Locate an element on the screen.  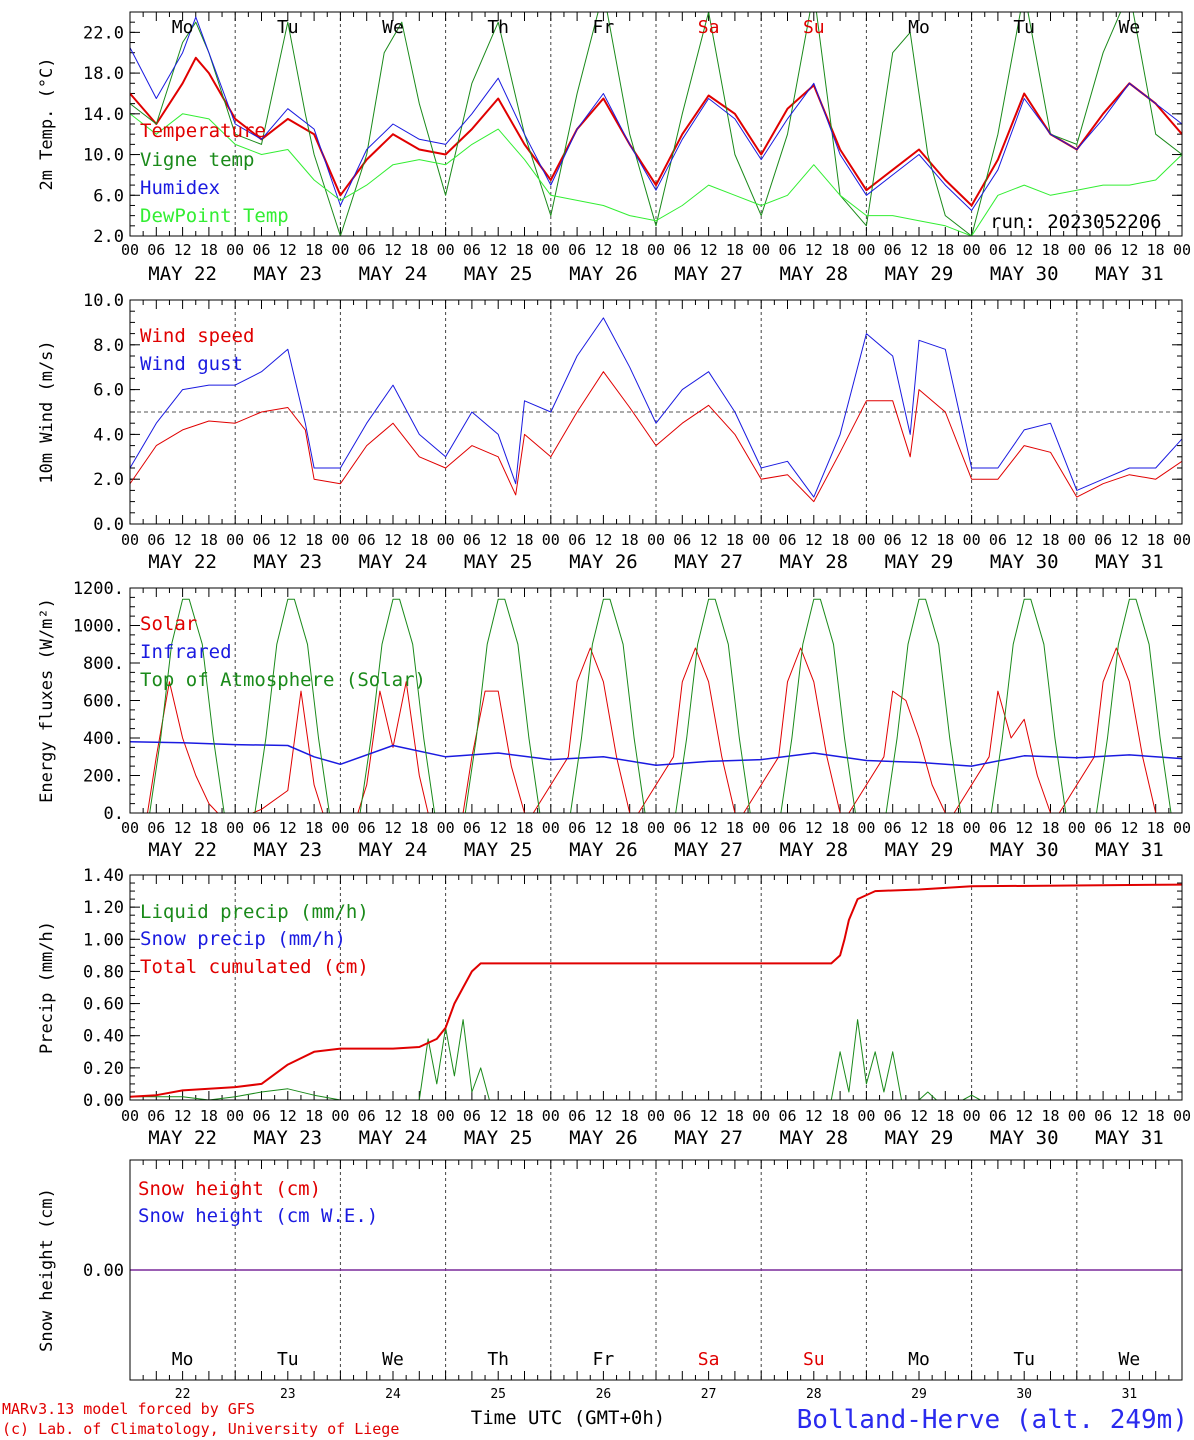
date-label: MAY 29 is located at coordinates (919, 850).